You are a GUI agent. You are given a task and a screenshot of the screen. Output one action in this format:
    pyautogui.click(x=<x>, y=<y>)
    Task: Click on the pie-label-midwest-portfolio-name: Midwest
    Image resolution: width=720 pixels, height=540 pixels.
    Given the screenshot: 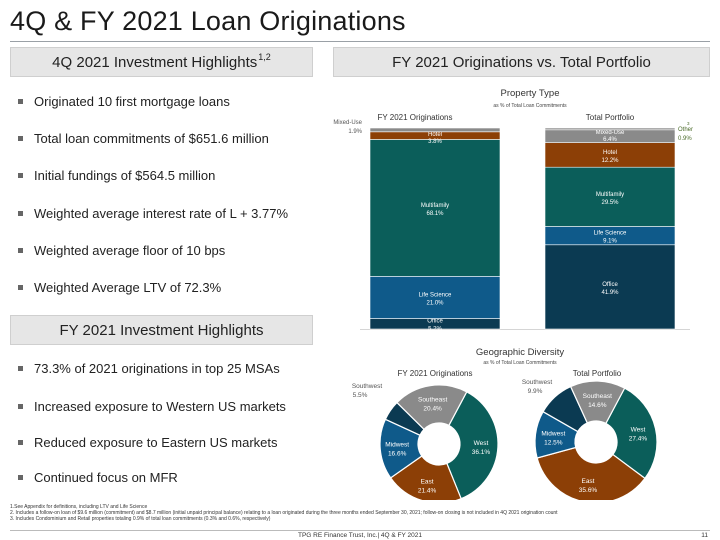 What is the action you would take?
    pyautogui.click(x=553, y=434)
    